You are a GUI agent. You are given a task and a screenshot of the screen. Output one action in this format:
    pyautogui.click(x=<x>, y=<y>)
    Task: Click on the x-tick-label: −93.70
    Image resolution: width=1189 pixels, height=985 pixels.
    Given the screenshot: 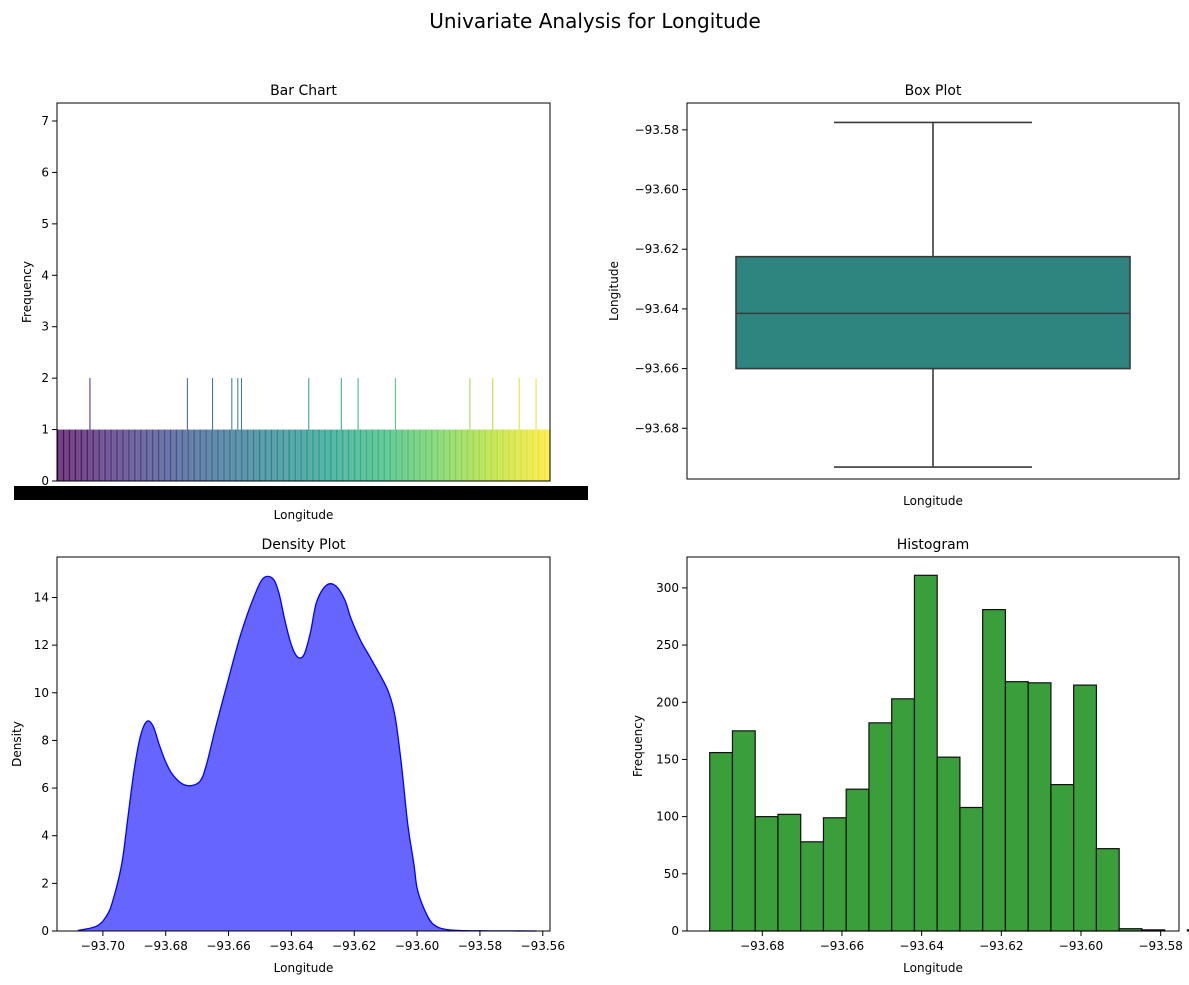 What is the action you would take?
    pyautogui.click(x=103, y=946)
    